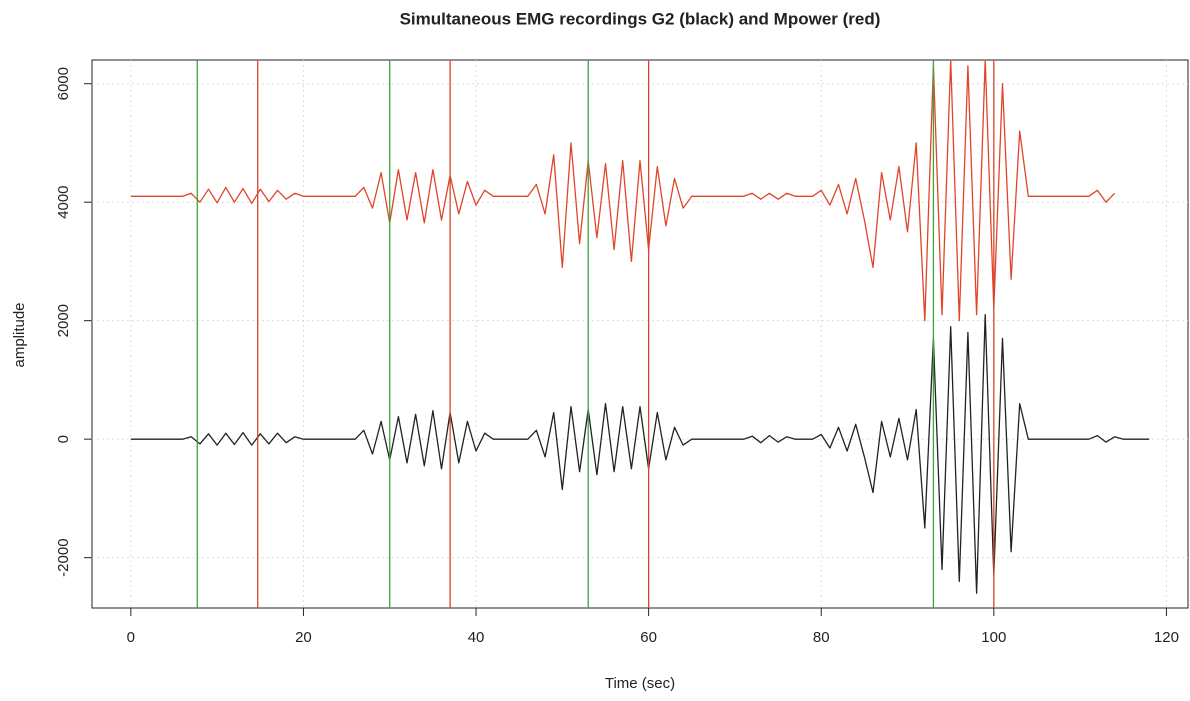  What do you see at coordinates (821, 637) in the screenshot?
I see `x-tick-label: 80` at bounding box center [821, 637].